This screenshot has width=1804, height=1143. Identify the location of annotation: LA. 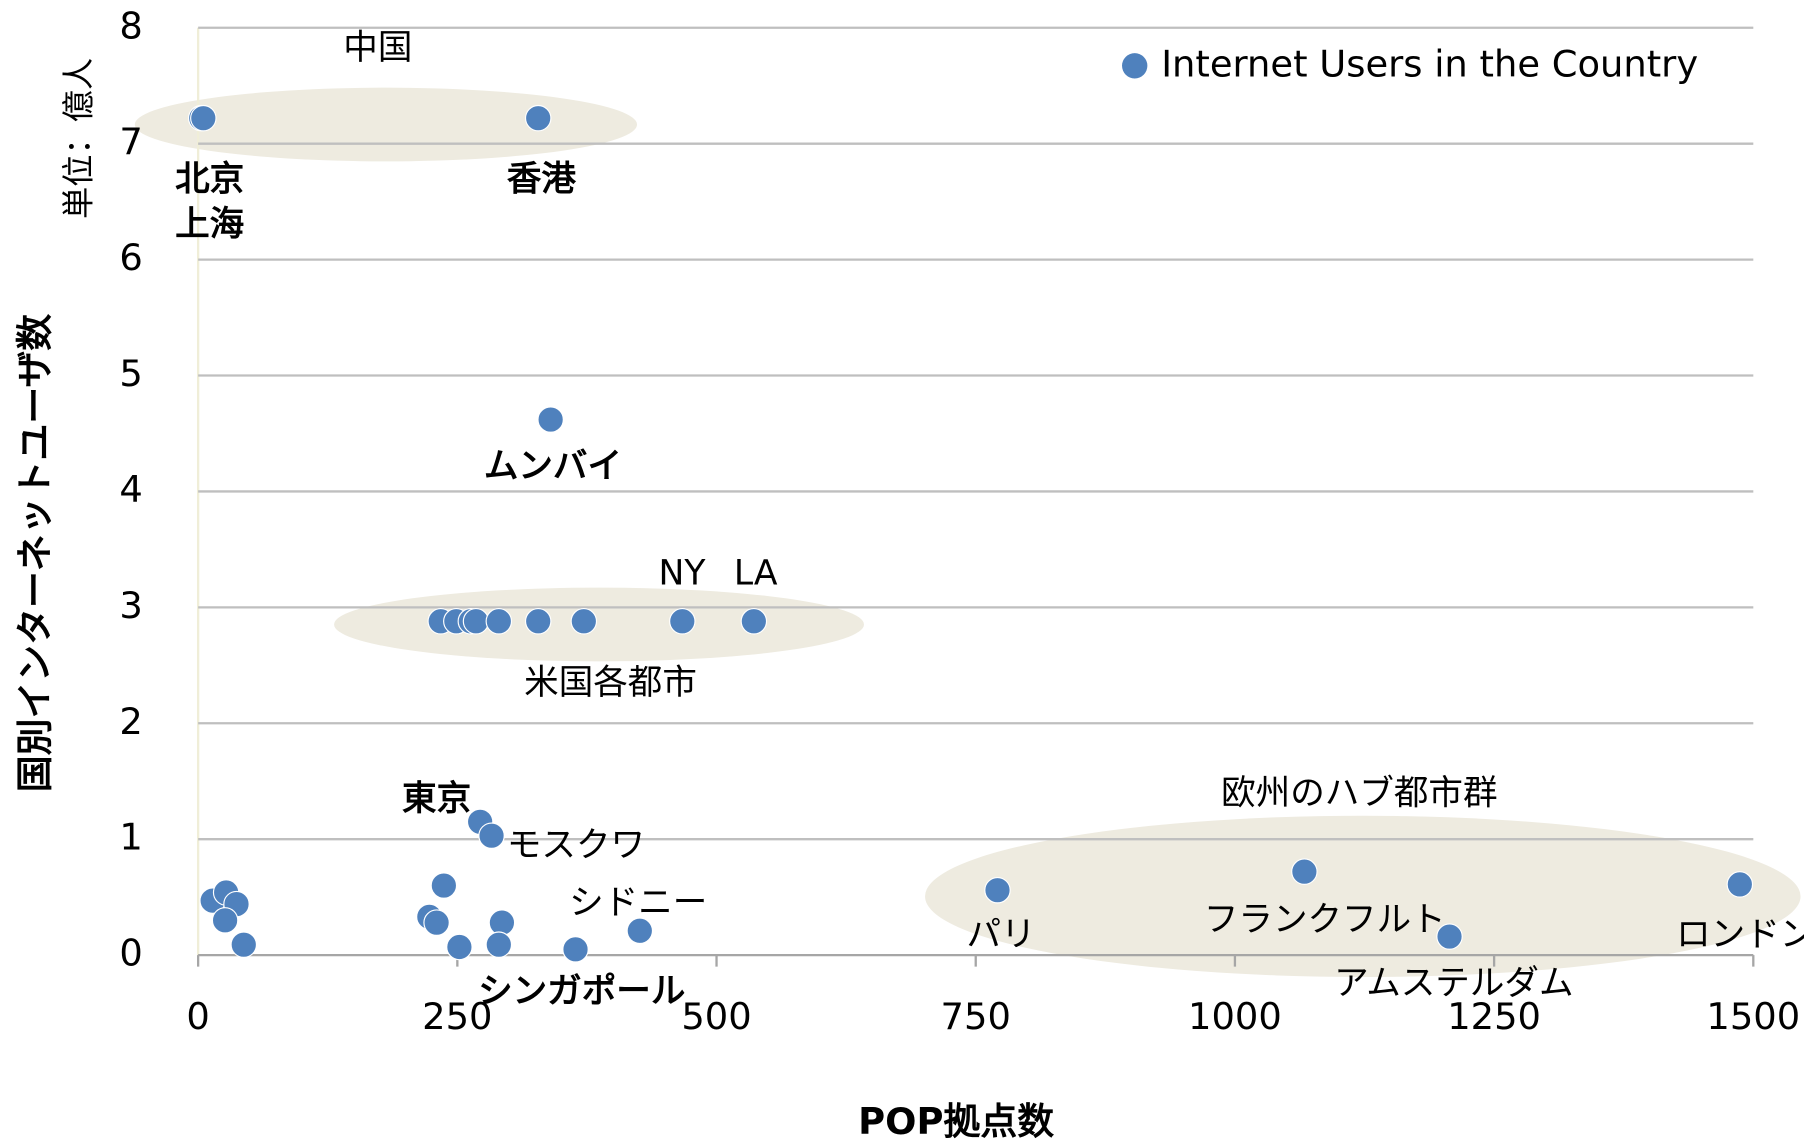
(756, 573).